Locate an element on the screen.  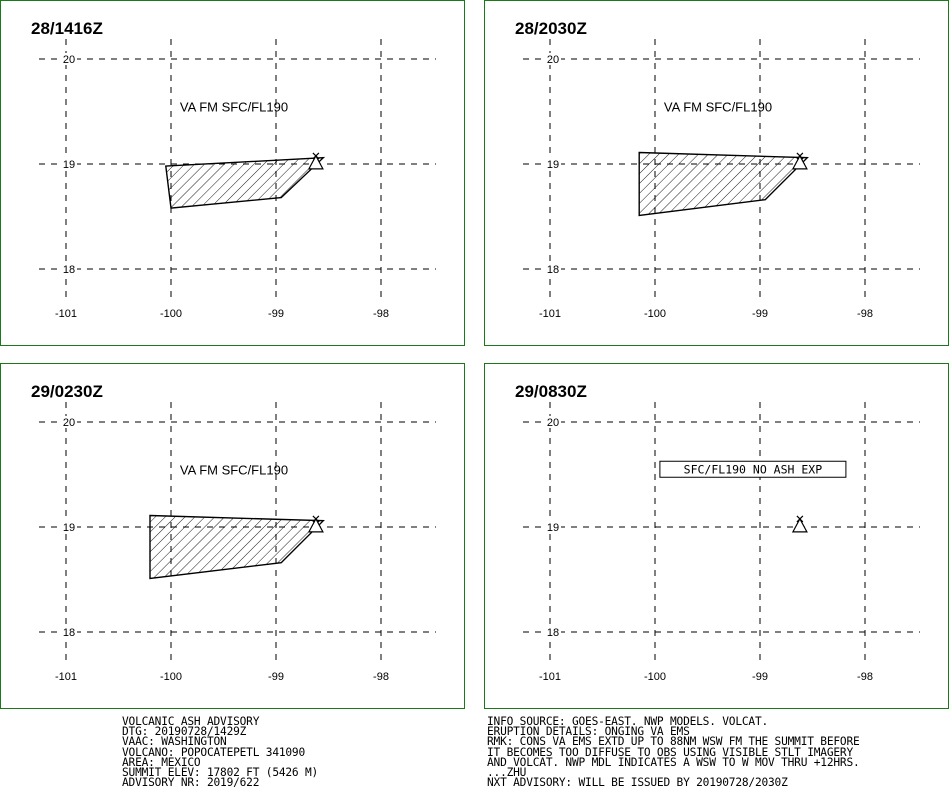
advisory-line: ...ZHU is located at coordinates (507, 772).